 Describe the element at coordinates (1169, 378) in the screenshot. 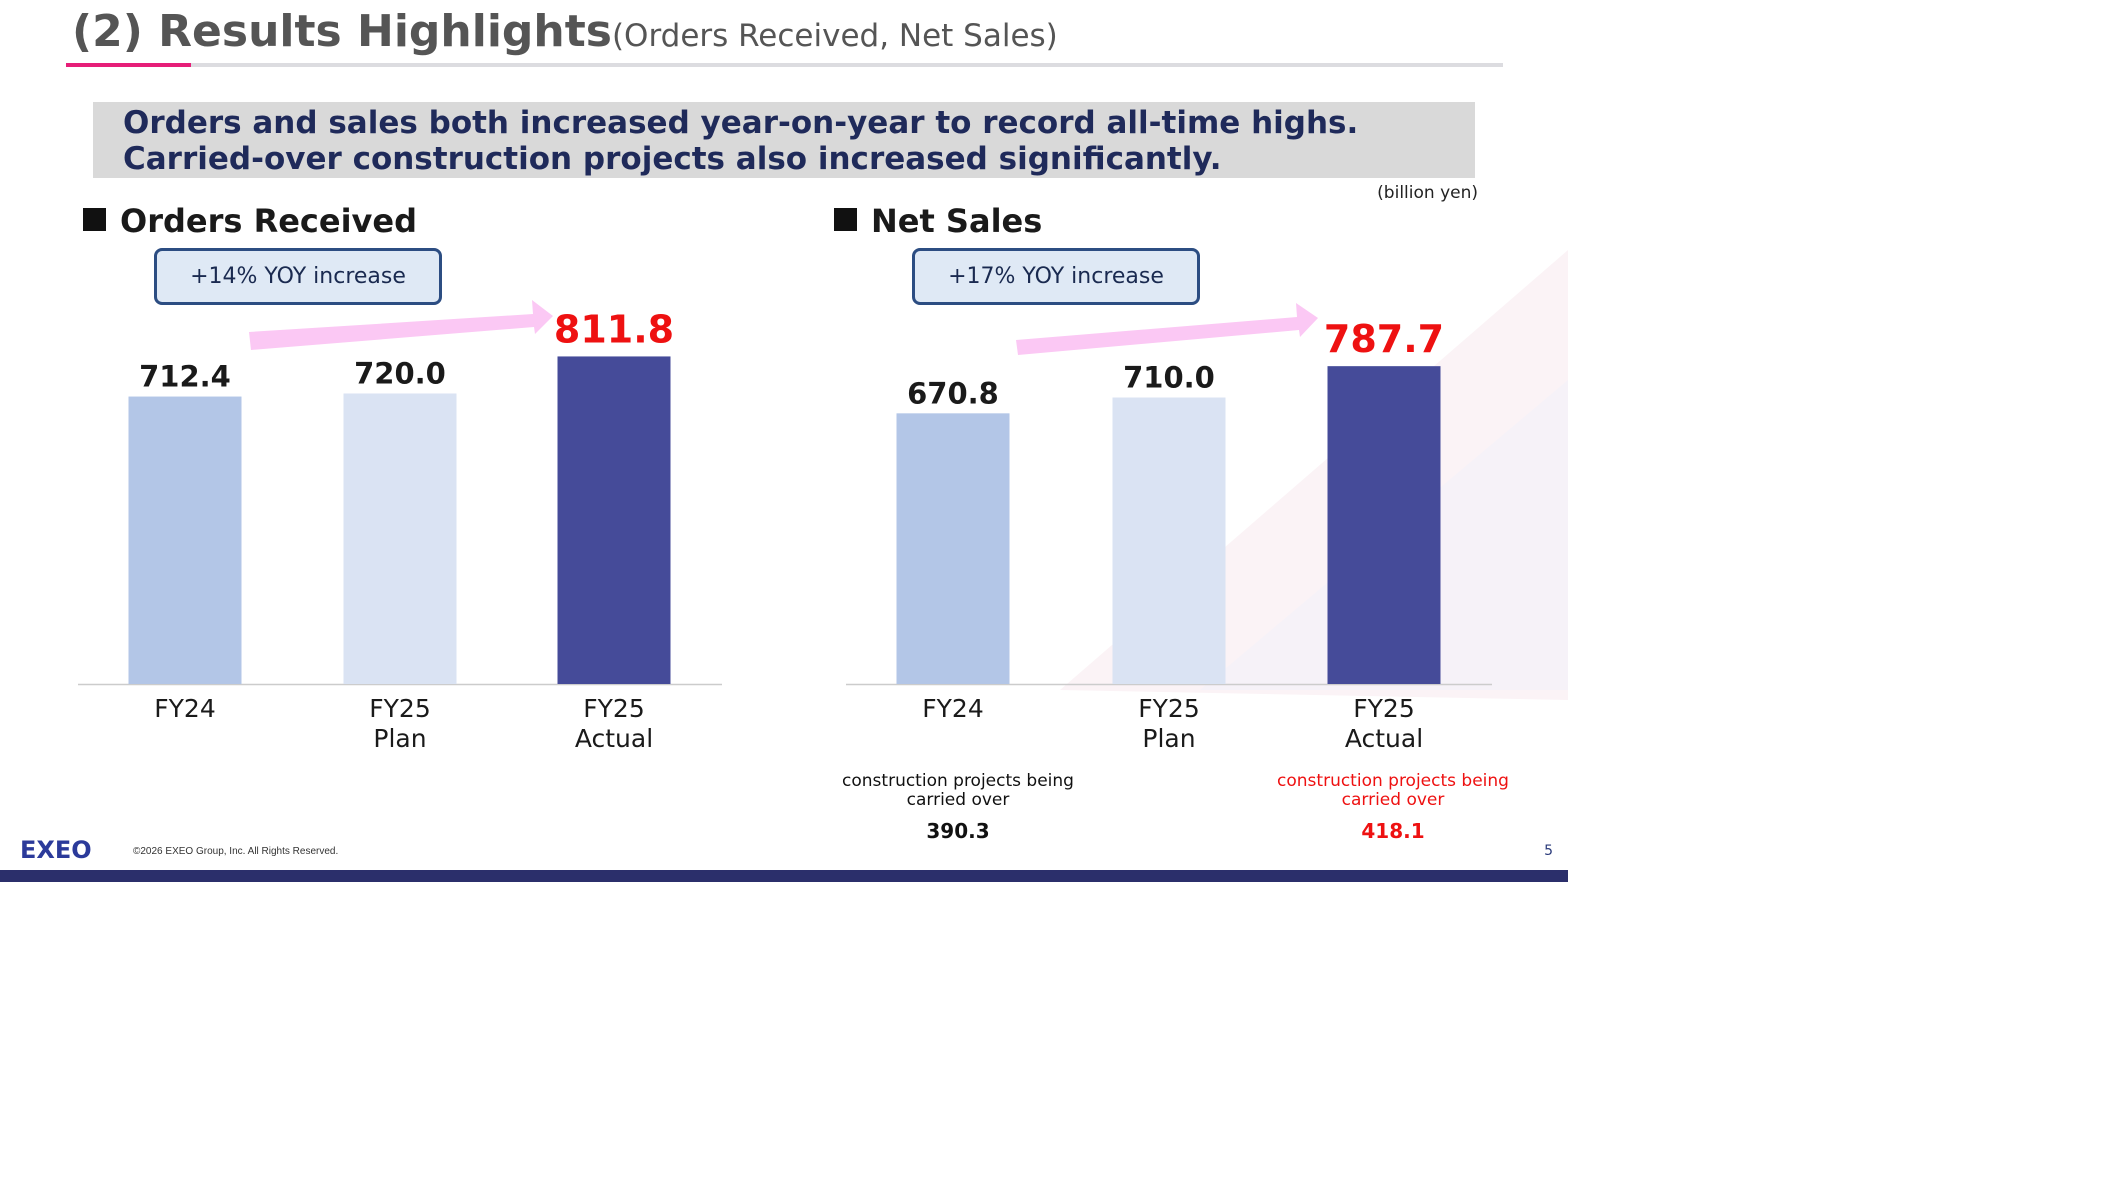

I see `sales-value-label-fy25-plan: 710.0` at that location.